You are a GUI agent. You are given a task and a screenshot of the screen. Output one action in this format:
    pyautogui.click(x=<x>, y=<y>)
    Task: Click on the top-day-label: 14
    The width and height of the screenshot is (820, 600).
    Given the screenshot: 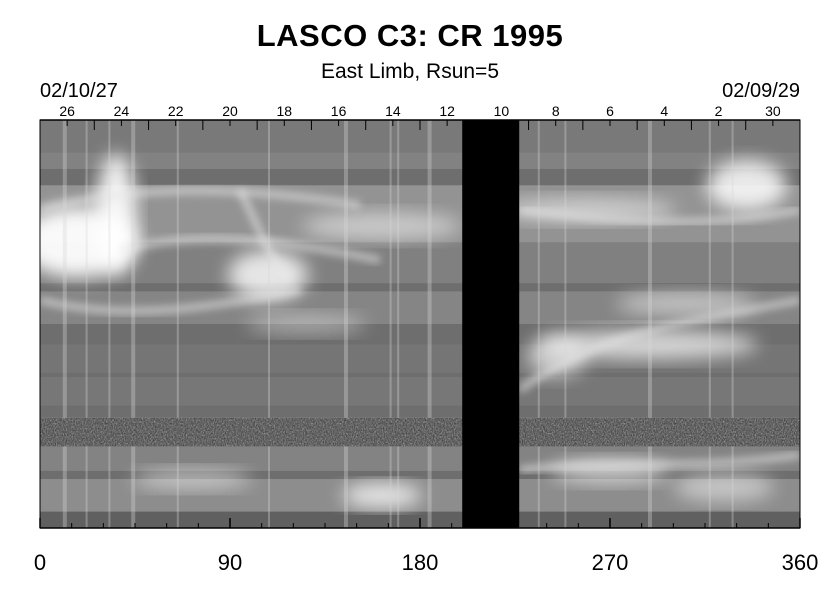 What is the action you would take?
    pyautogui.click(x=393, y=111)
    